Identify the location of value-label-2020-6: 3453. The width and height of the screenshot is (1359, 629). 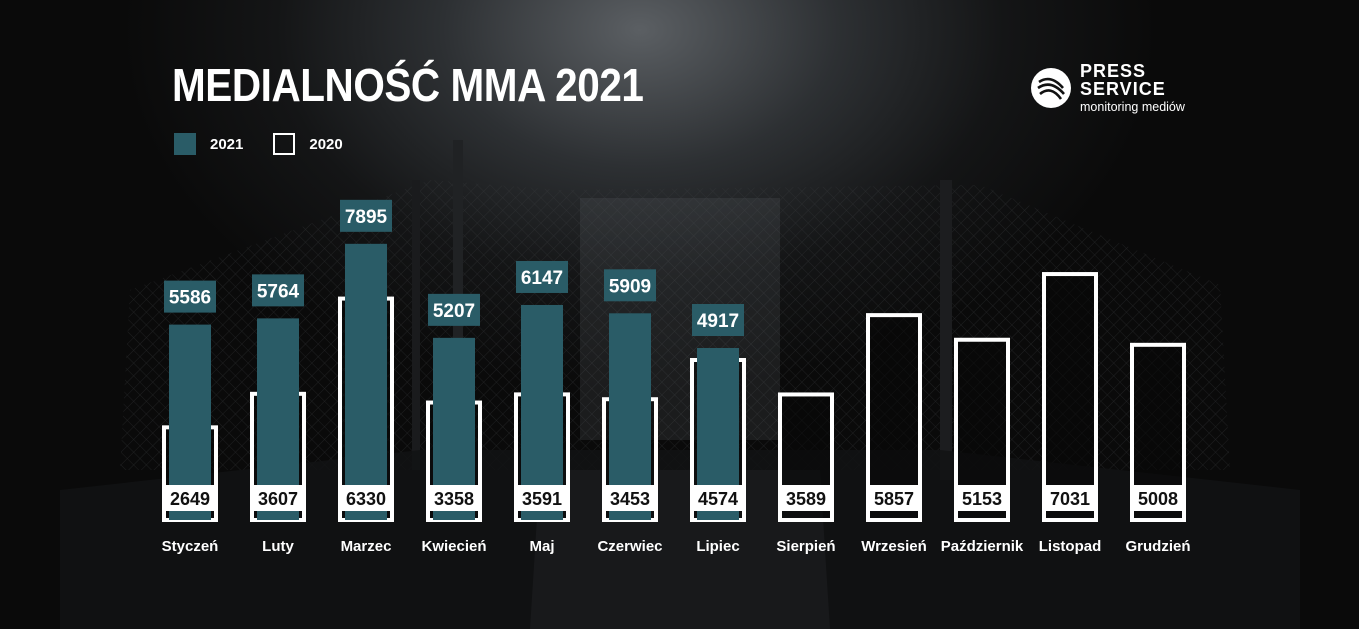
(630, 499).